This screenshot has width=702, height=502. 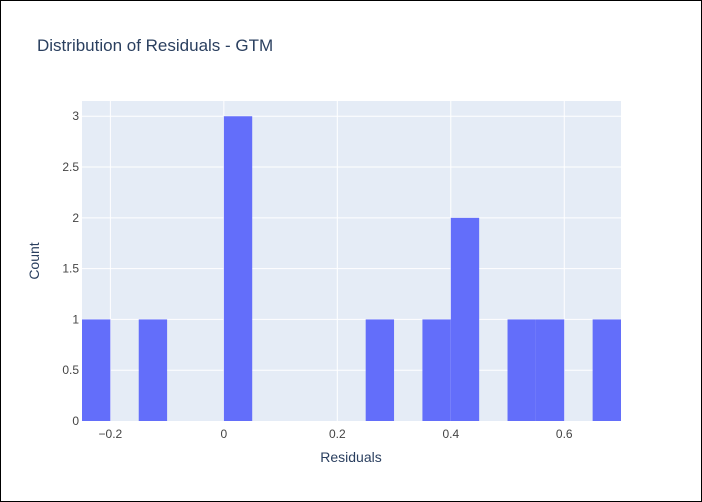 I want to click on y-tick-label: 0.5, so click(x=70, y=370).